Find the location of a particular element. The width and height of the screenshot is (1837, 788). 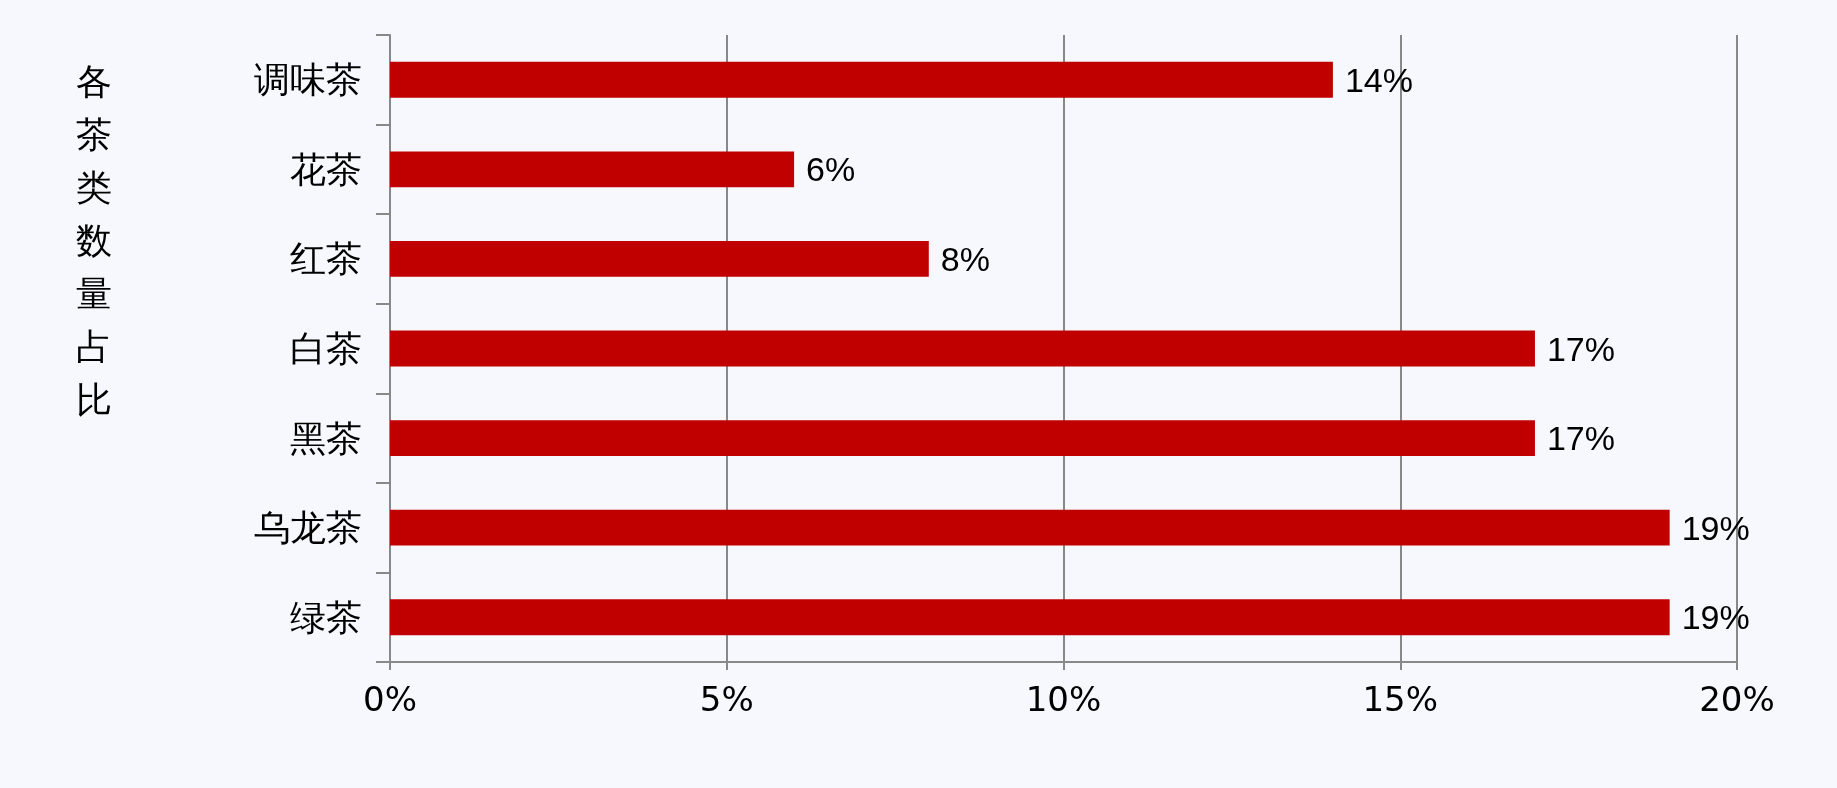

y-tick-label: 白茶 is located at coordinates (326, 348).